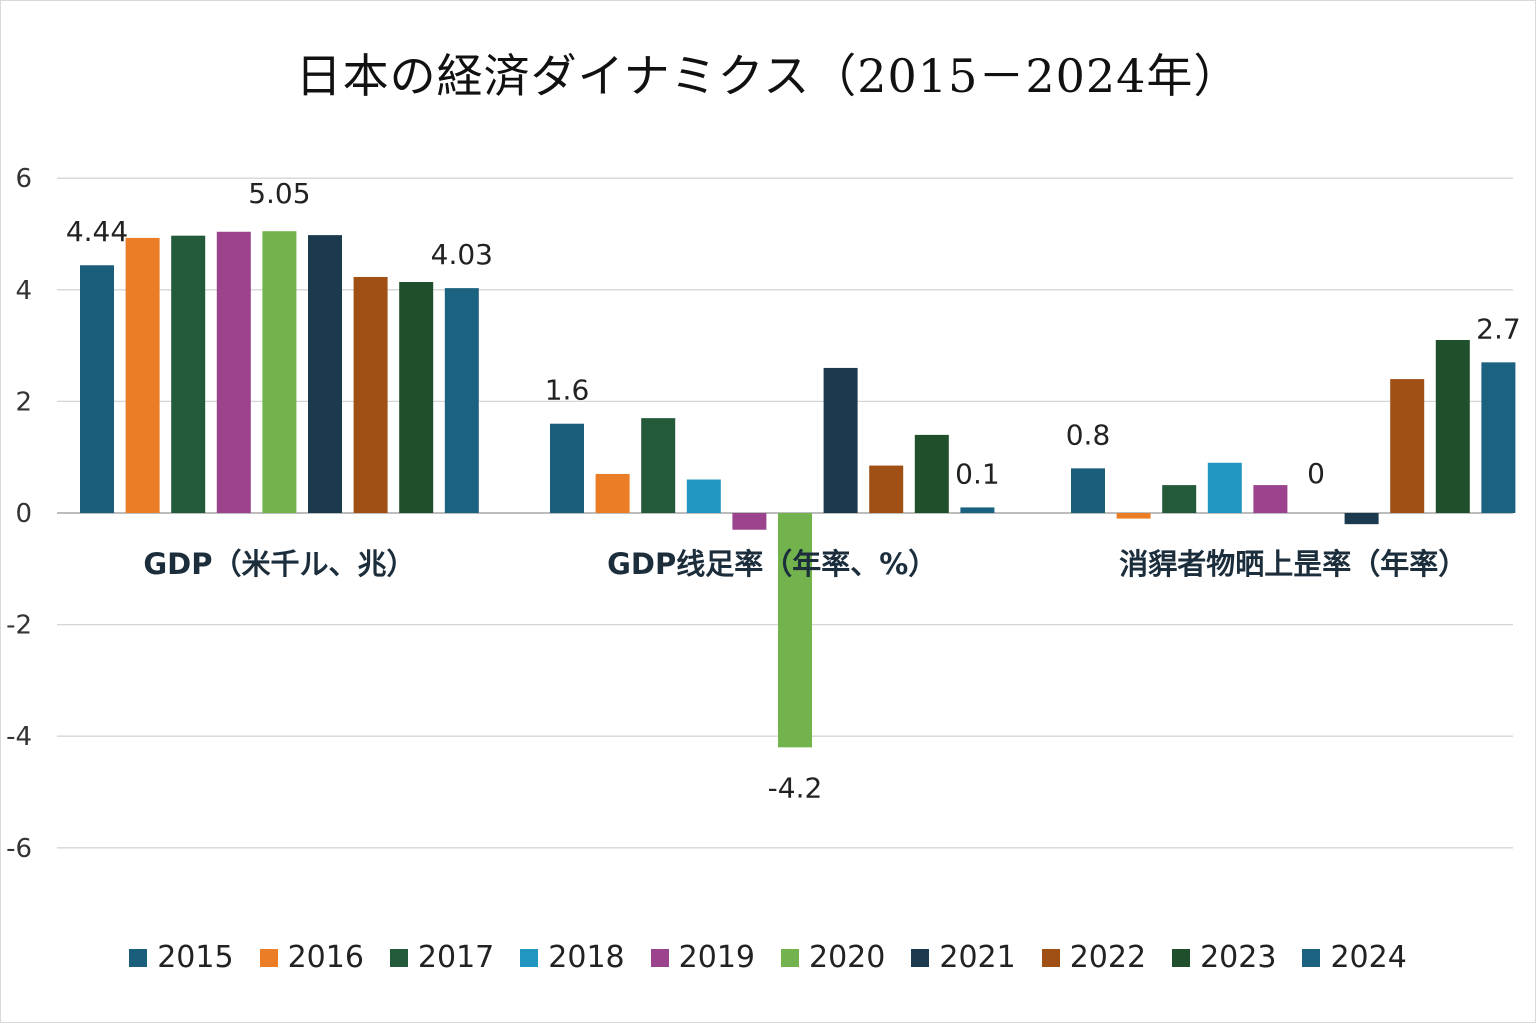 Image resolution: width=1536 pixels, height=1024 pixels. What do you see at coordinates (1368, 957) in the screenshot?
I see `legend-label: 2024` at bounding box center [1368, 957].